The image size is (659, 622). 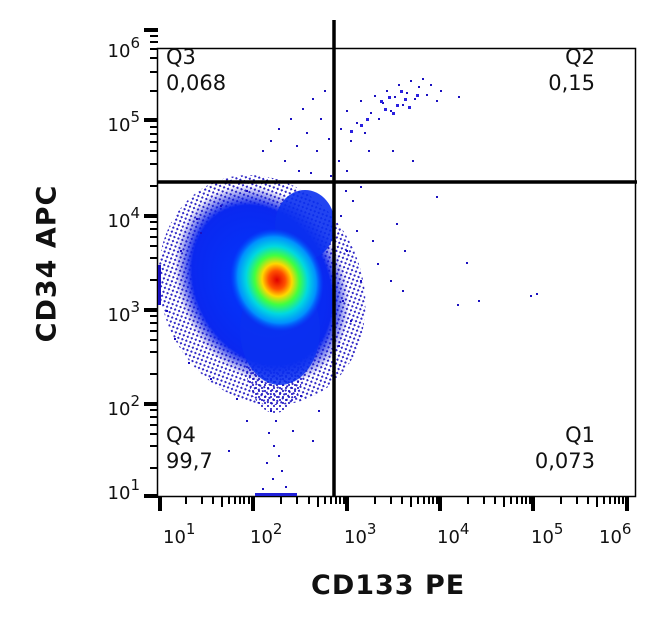 What do you see at coordinates (580, 435) in the screenshot?
I see `quadrant-q1-name: Q1` at bounding box center [580, 435].